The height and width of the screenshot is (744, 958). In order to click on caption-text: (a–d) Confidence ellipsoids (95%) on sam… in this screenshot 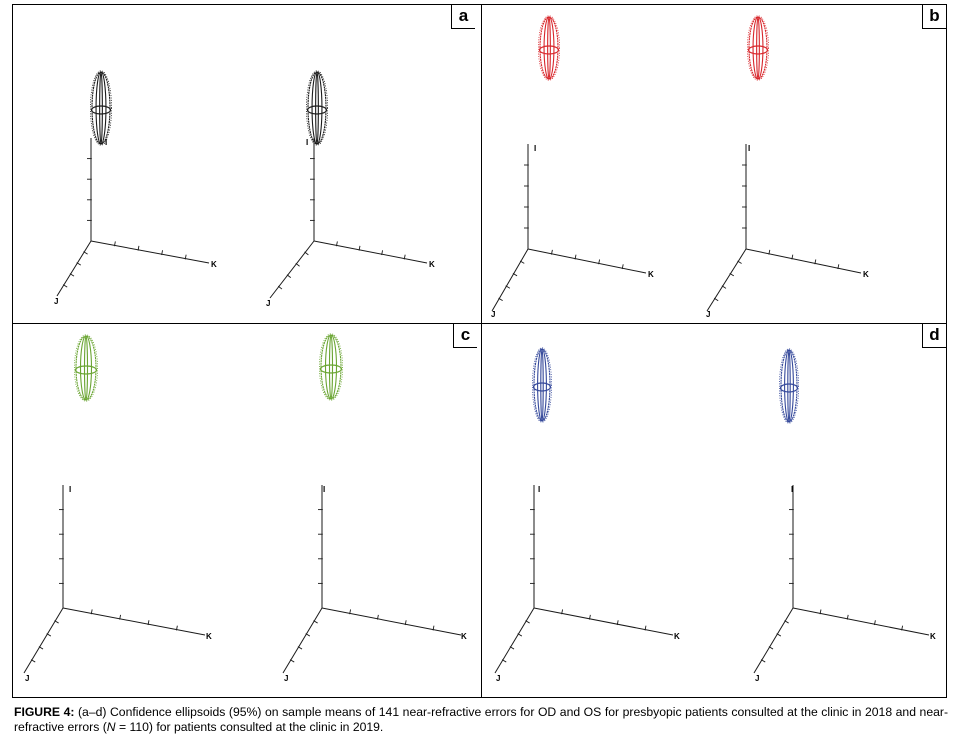, I will do `click(481, 719)`.